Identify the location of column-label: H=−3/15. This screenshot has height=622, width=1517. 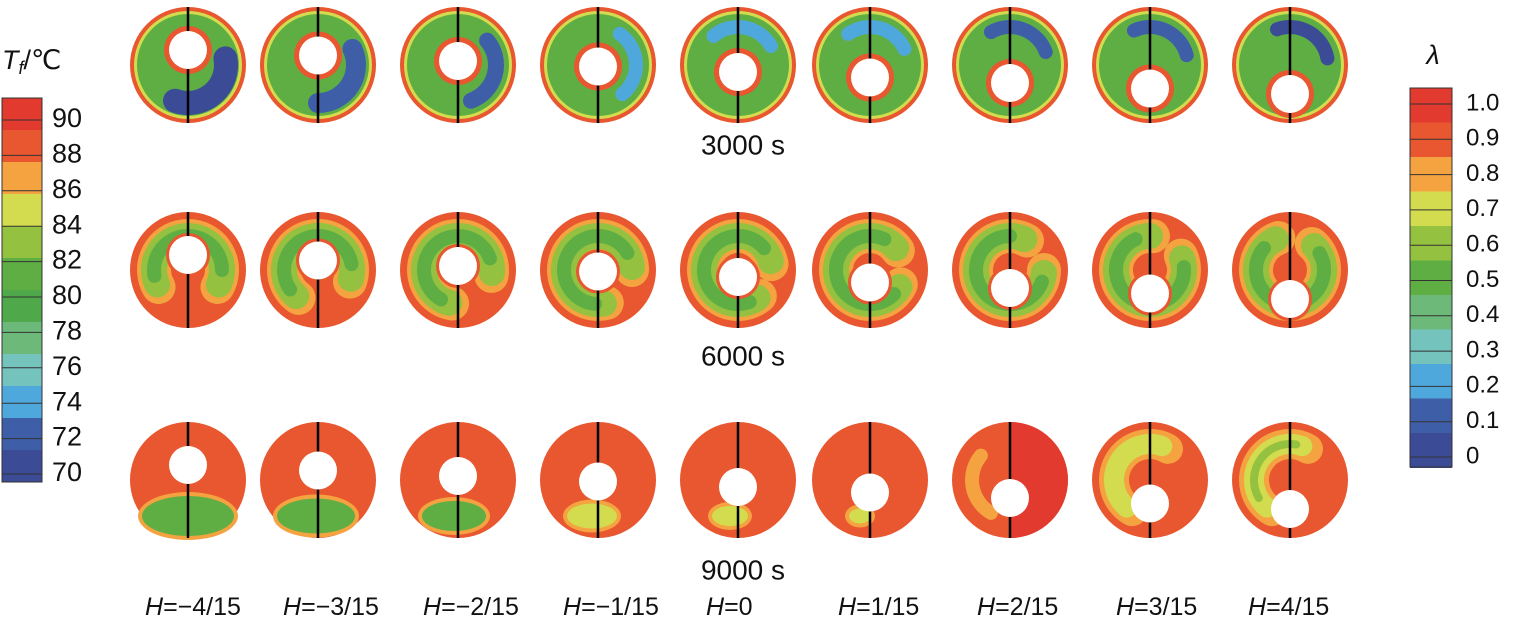
(331, 607).